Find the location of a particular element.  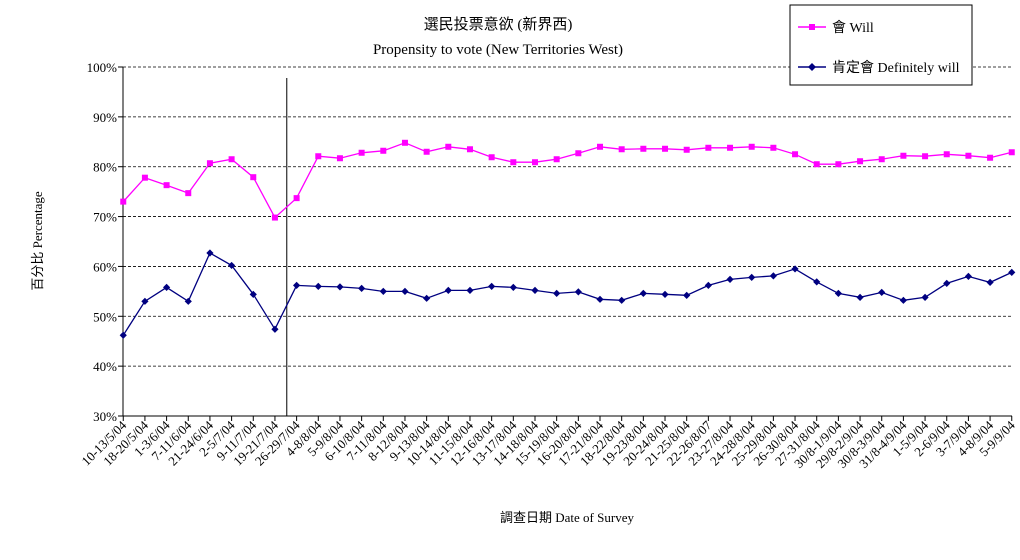

legend-marker-will is located at coordinates (812, 27).